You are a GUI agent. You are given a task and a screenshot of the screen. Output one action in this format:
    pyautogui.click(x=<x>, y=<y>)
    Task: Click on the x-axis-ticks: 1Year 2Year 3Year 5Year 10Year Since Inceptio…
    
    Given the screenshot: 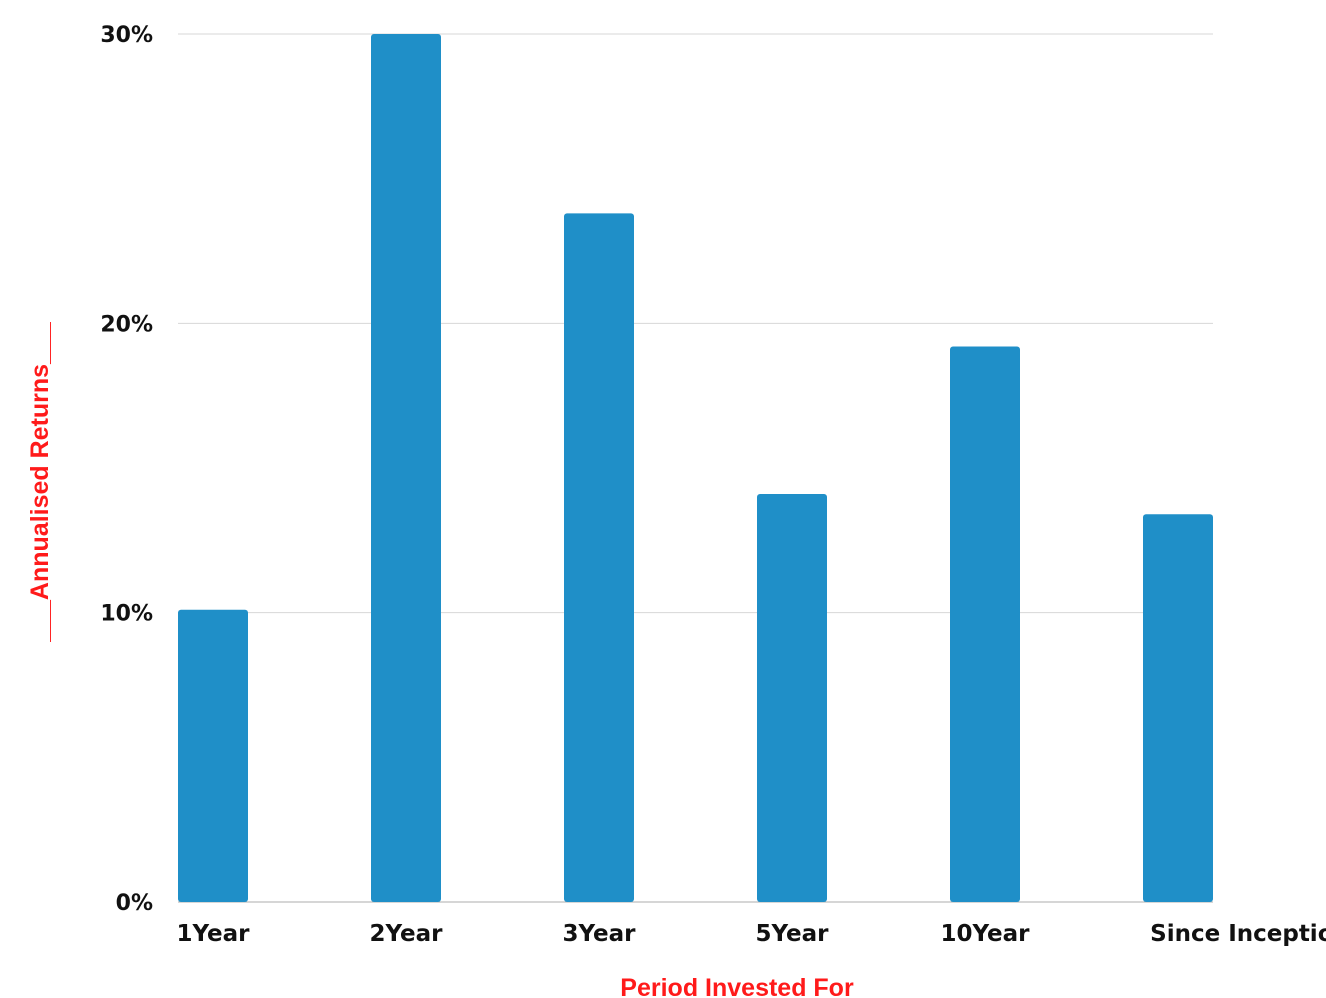 What is the action you would take?
    pyautogui.click(x=751, y=934)
    